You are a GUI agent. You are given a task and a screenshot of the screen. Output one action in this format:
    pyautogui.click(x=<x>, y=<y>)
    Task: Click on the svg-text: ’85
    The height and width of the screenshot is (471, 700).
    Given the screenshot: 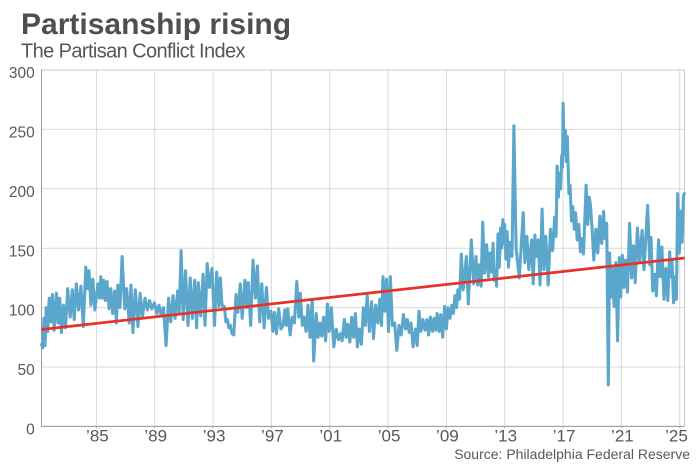 What is the action you would take?
    pyautogui.click(x=97, y=436)
    